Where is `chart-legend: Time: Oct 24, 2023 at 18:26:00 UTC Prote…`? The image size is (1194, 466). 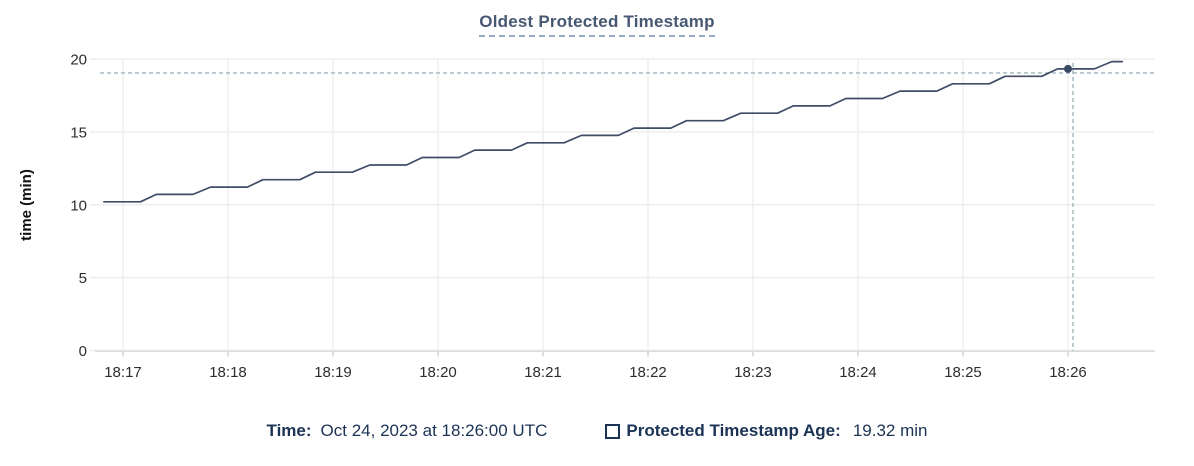 chart-legend: Time: Oct 24, 2023 at 18:26:00 UTC Prote… is located at coordinates (597, 431).